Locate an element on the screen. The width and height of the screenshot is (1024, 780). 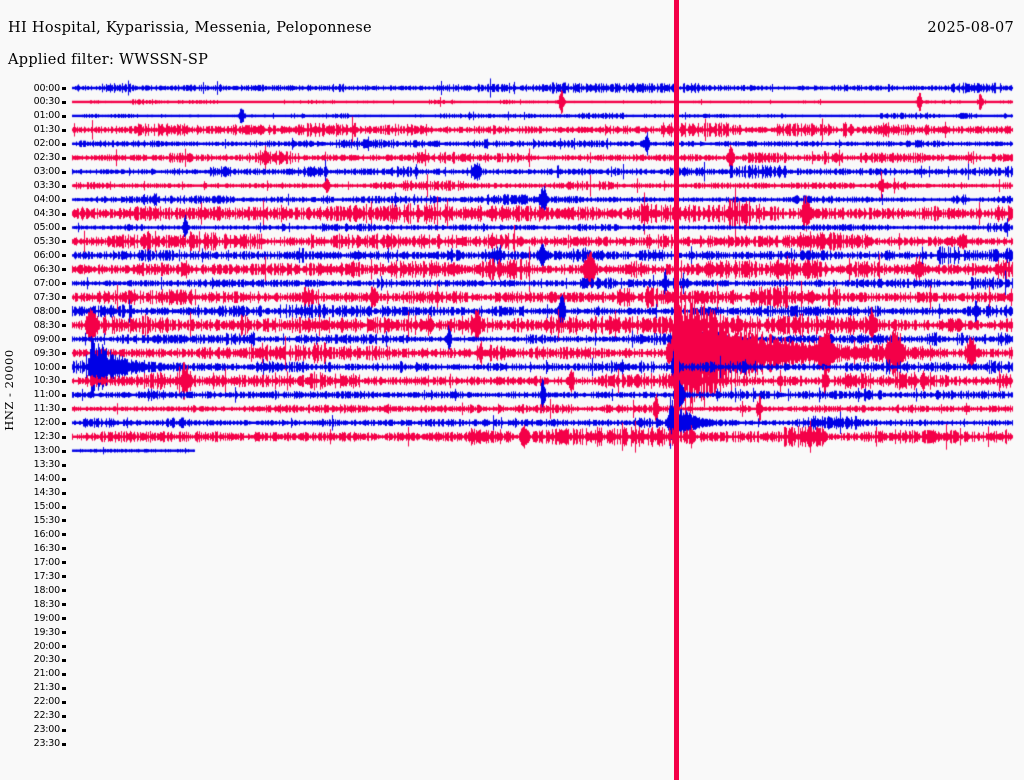
time-tick-label: 12:30 is located at coordinates (47, 437).